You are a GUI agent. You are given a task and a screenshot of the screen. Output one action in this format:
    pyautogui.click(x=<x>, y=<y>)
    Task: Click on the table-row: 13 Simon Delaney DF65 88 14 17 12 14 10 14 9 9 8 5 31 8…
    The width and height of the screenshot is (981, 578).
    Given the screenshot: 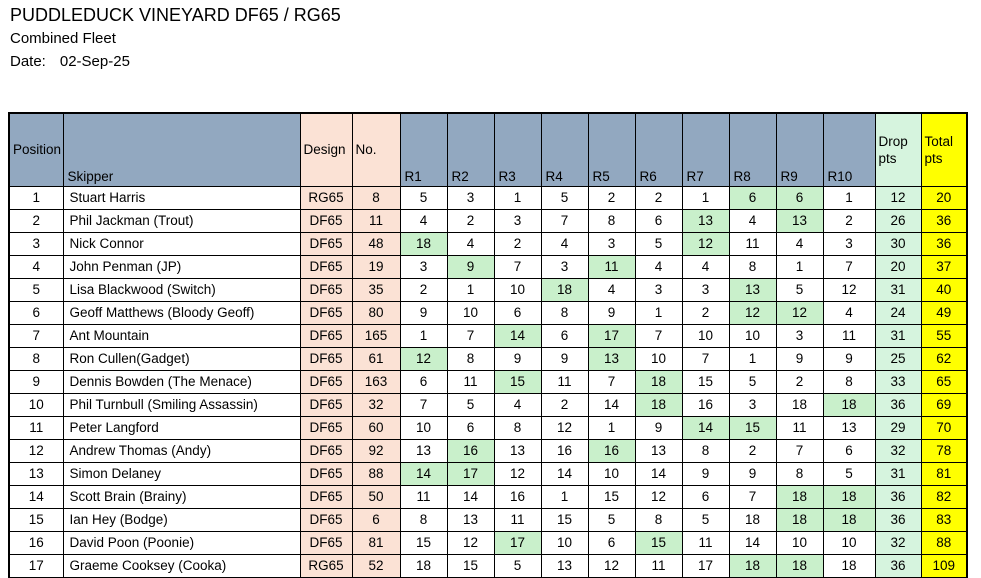 What is the action you would take?
    pyautogui.click(x=488, y=473)
    